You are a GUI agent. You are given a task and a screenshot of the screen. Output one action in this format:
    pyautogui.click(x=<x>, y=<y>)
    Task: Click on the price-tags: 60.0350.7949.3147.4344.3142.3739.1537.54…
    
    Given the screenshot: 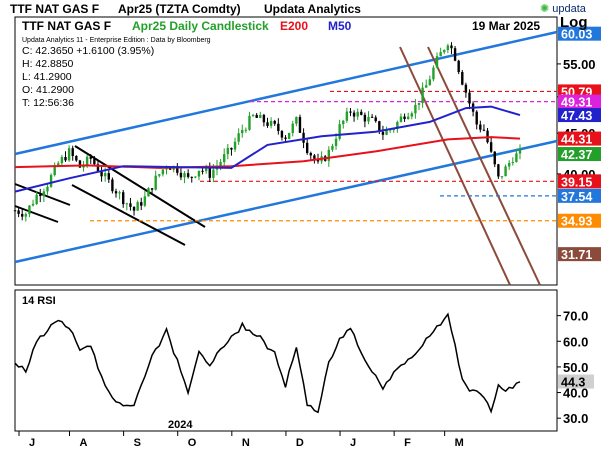 What is the action you would take?
    pyautogui.click(x=579, y=144)
    